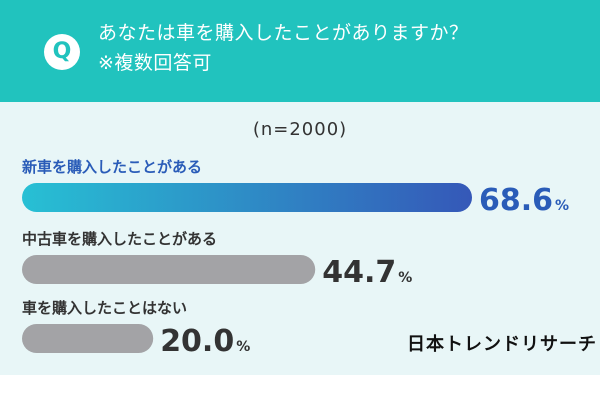  What do you see at coordinates (62, 52) in the screenshot?
I see `question-badge: Q` at bounding box center [62, 52].